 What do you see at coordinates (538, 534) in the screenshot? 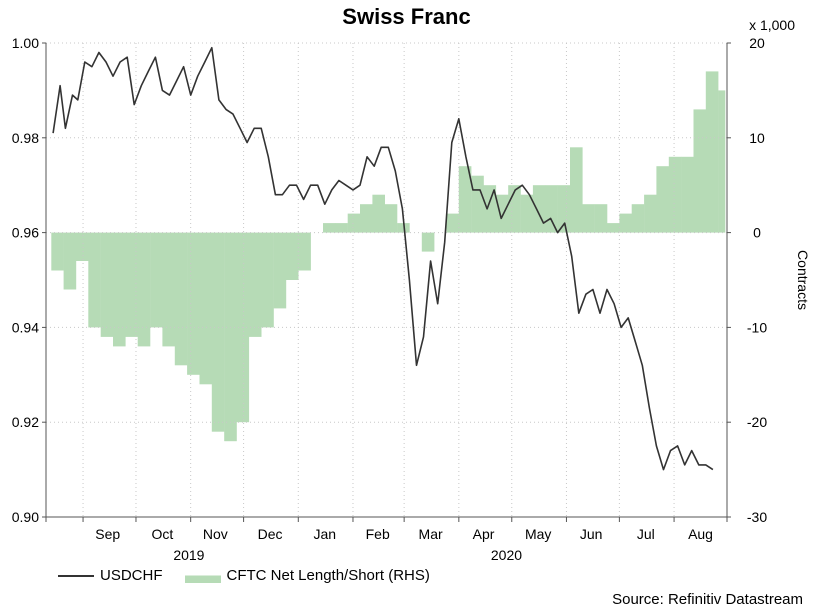
I see `month-label: May` at bounding box center [538, 534].